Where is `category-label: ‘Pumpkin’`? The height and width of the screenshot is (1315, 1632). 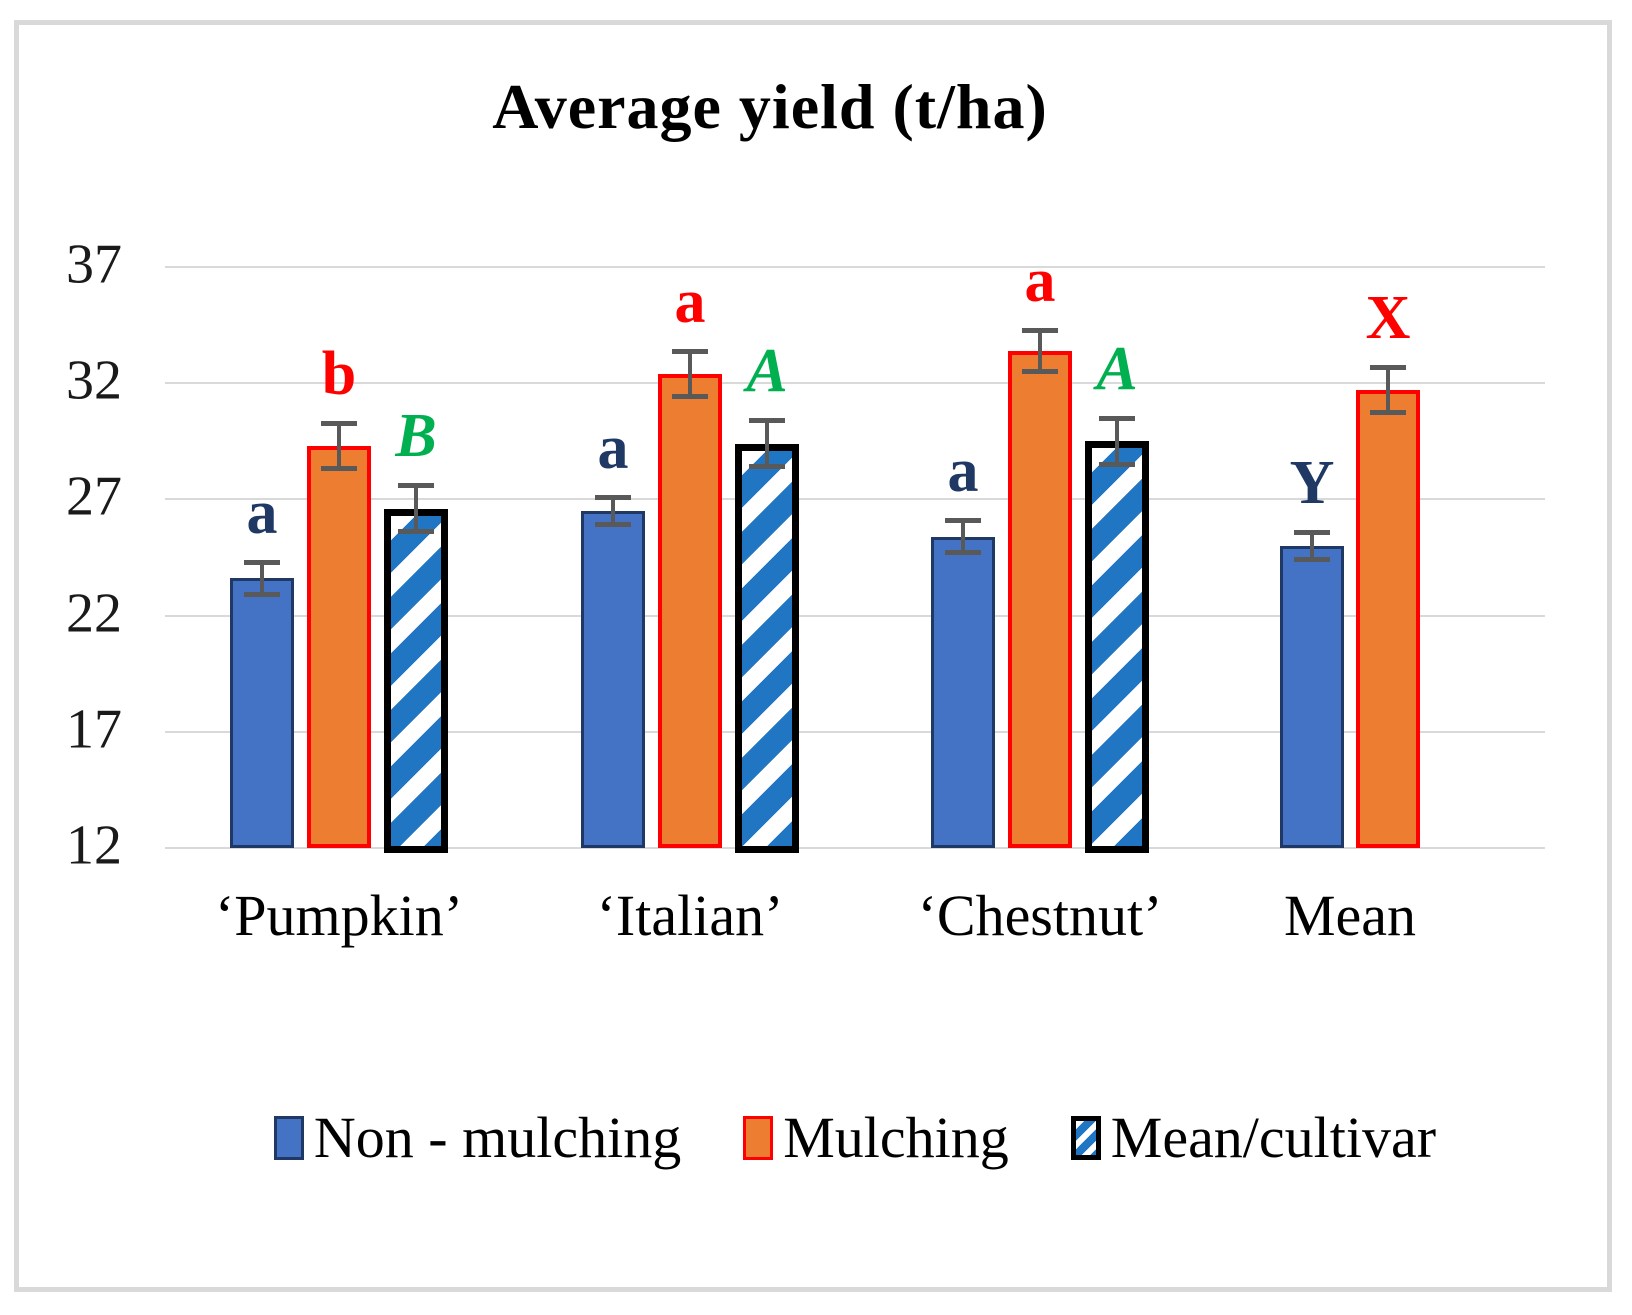
category-label: ‘Pumpkin’ is located at coordinates (339, 915).